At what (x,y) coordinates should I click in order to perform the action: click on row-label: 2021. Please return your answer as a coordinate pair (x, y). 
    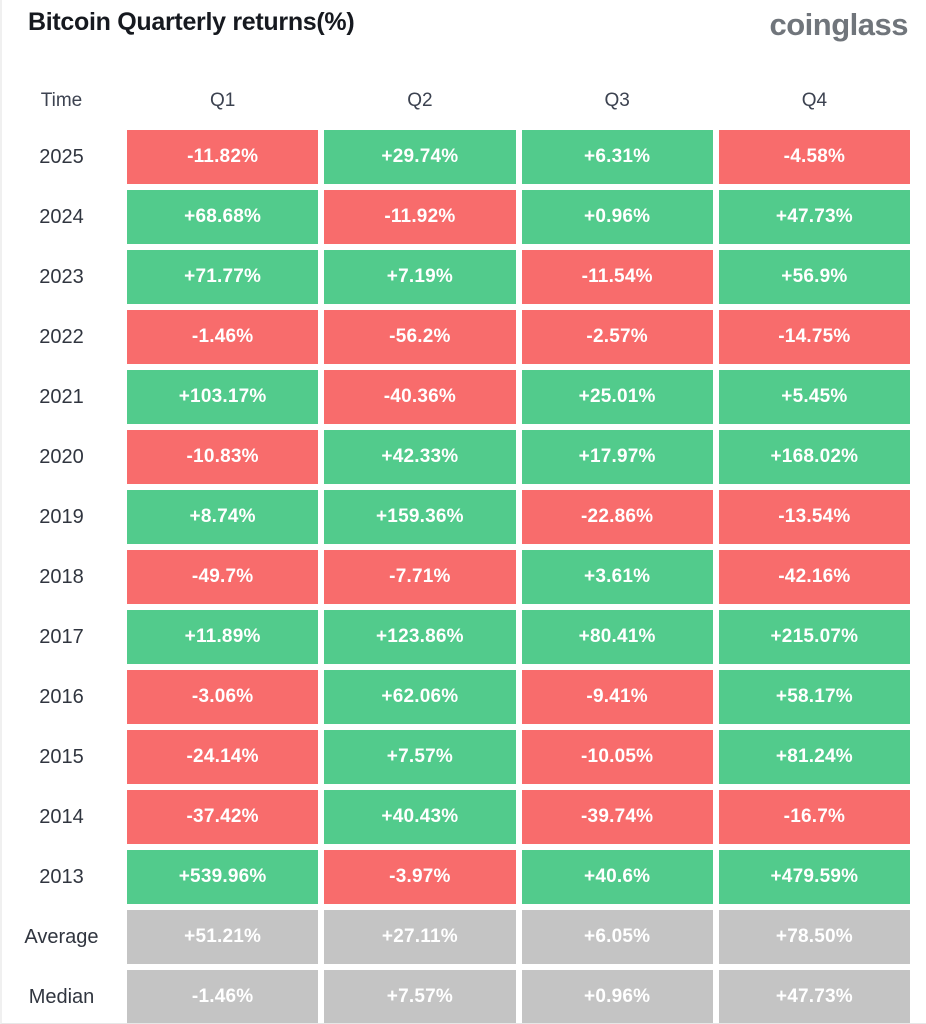
    Looking at the image, I should click on (61, 397).